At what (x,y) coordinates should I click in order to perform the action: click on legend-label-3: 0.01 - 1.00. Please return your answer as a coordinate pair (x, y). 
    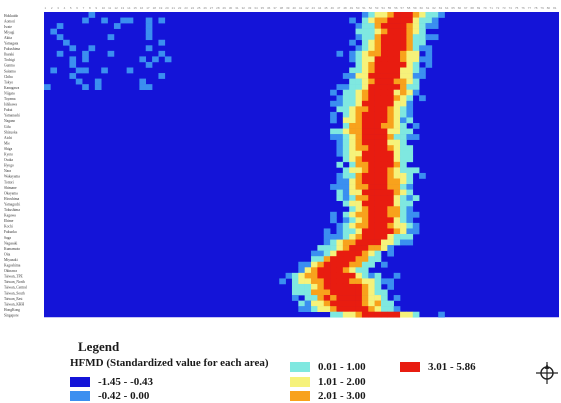
    Looking at the image, I should click on (342, 367).